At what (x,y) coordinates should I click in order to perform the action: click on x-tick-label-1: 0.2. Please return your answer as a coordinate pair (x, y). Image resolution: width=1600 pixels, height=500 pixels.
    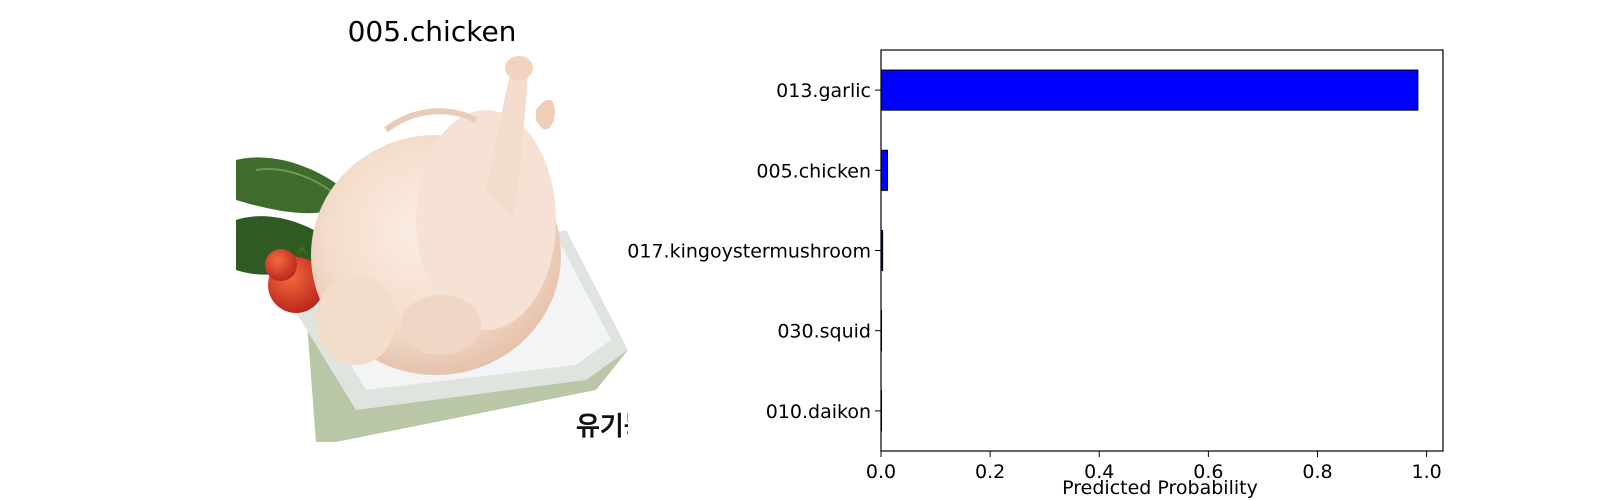
    Looking at the image, I should click on (990, 472).